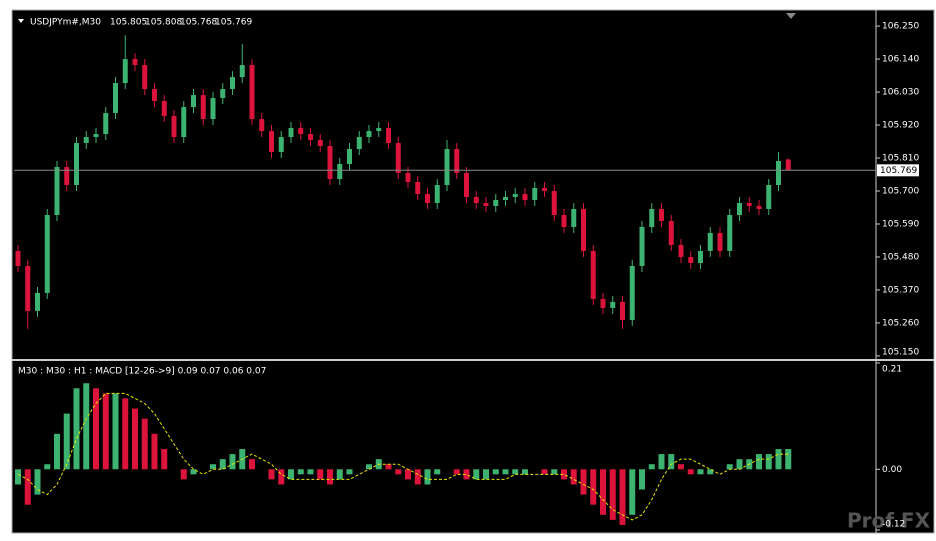  I want to click on y-tick-label: 105.920, so click(900, 126).